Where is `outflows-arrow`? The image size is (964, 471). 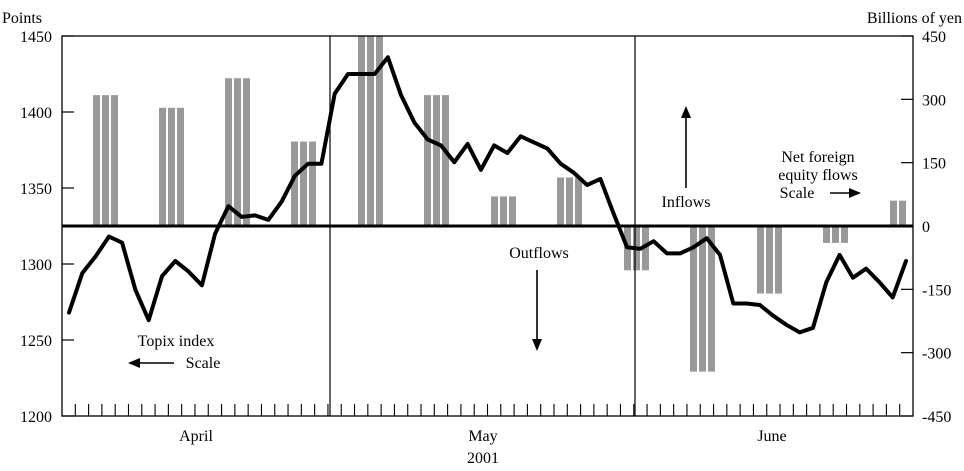 outflows-arrow is located at coordinates (537, 310).